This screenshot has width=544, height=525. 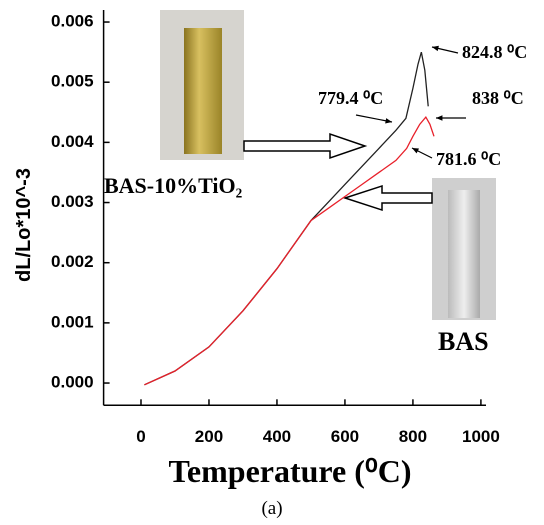 I want to click on caption: (a), so click(x=271, y=508).